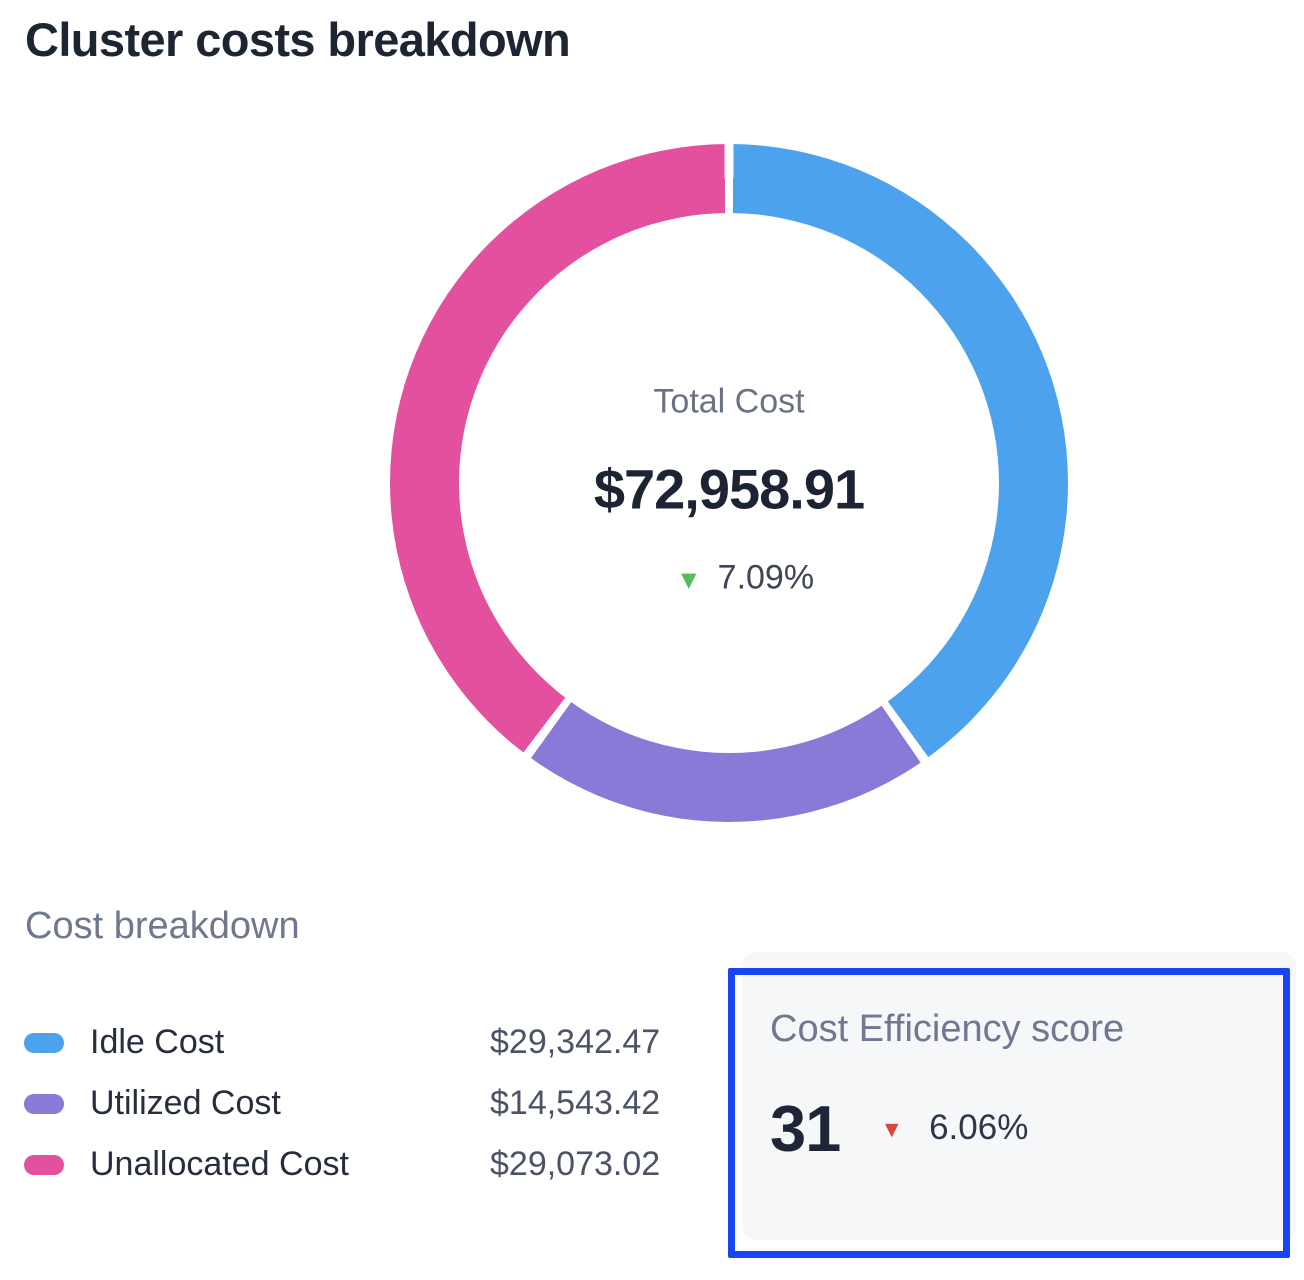 The width and height of the screenshot is (1304, 1280). I want to click on total-cost-value: $72,958.91, so click(729, 489).